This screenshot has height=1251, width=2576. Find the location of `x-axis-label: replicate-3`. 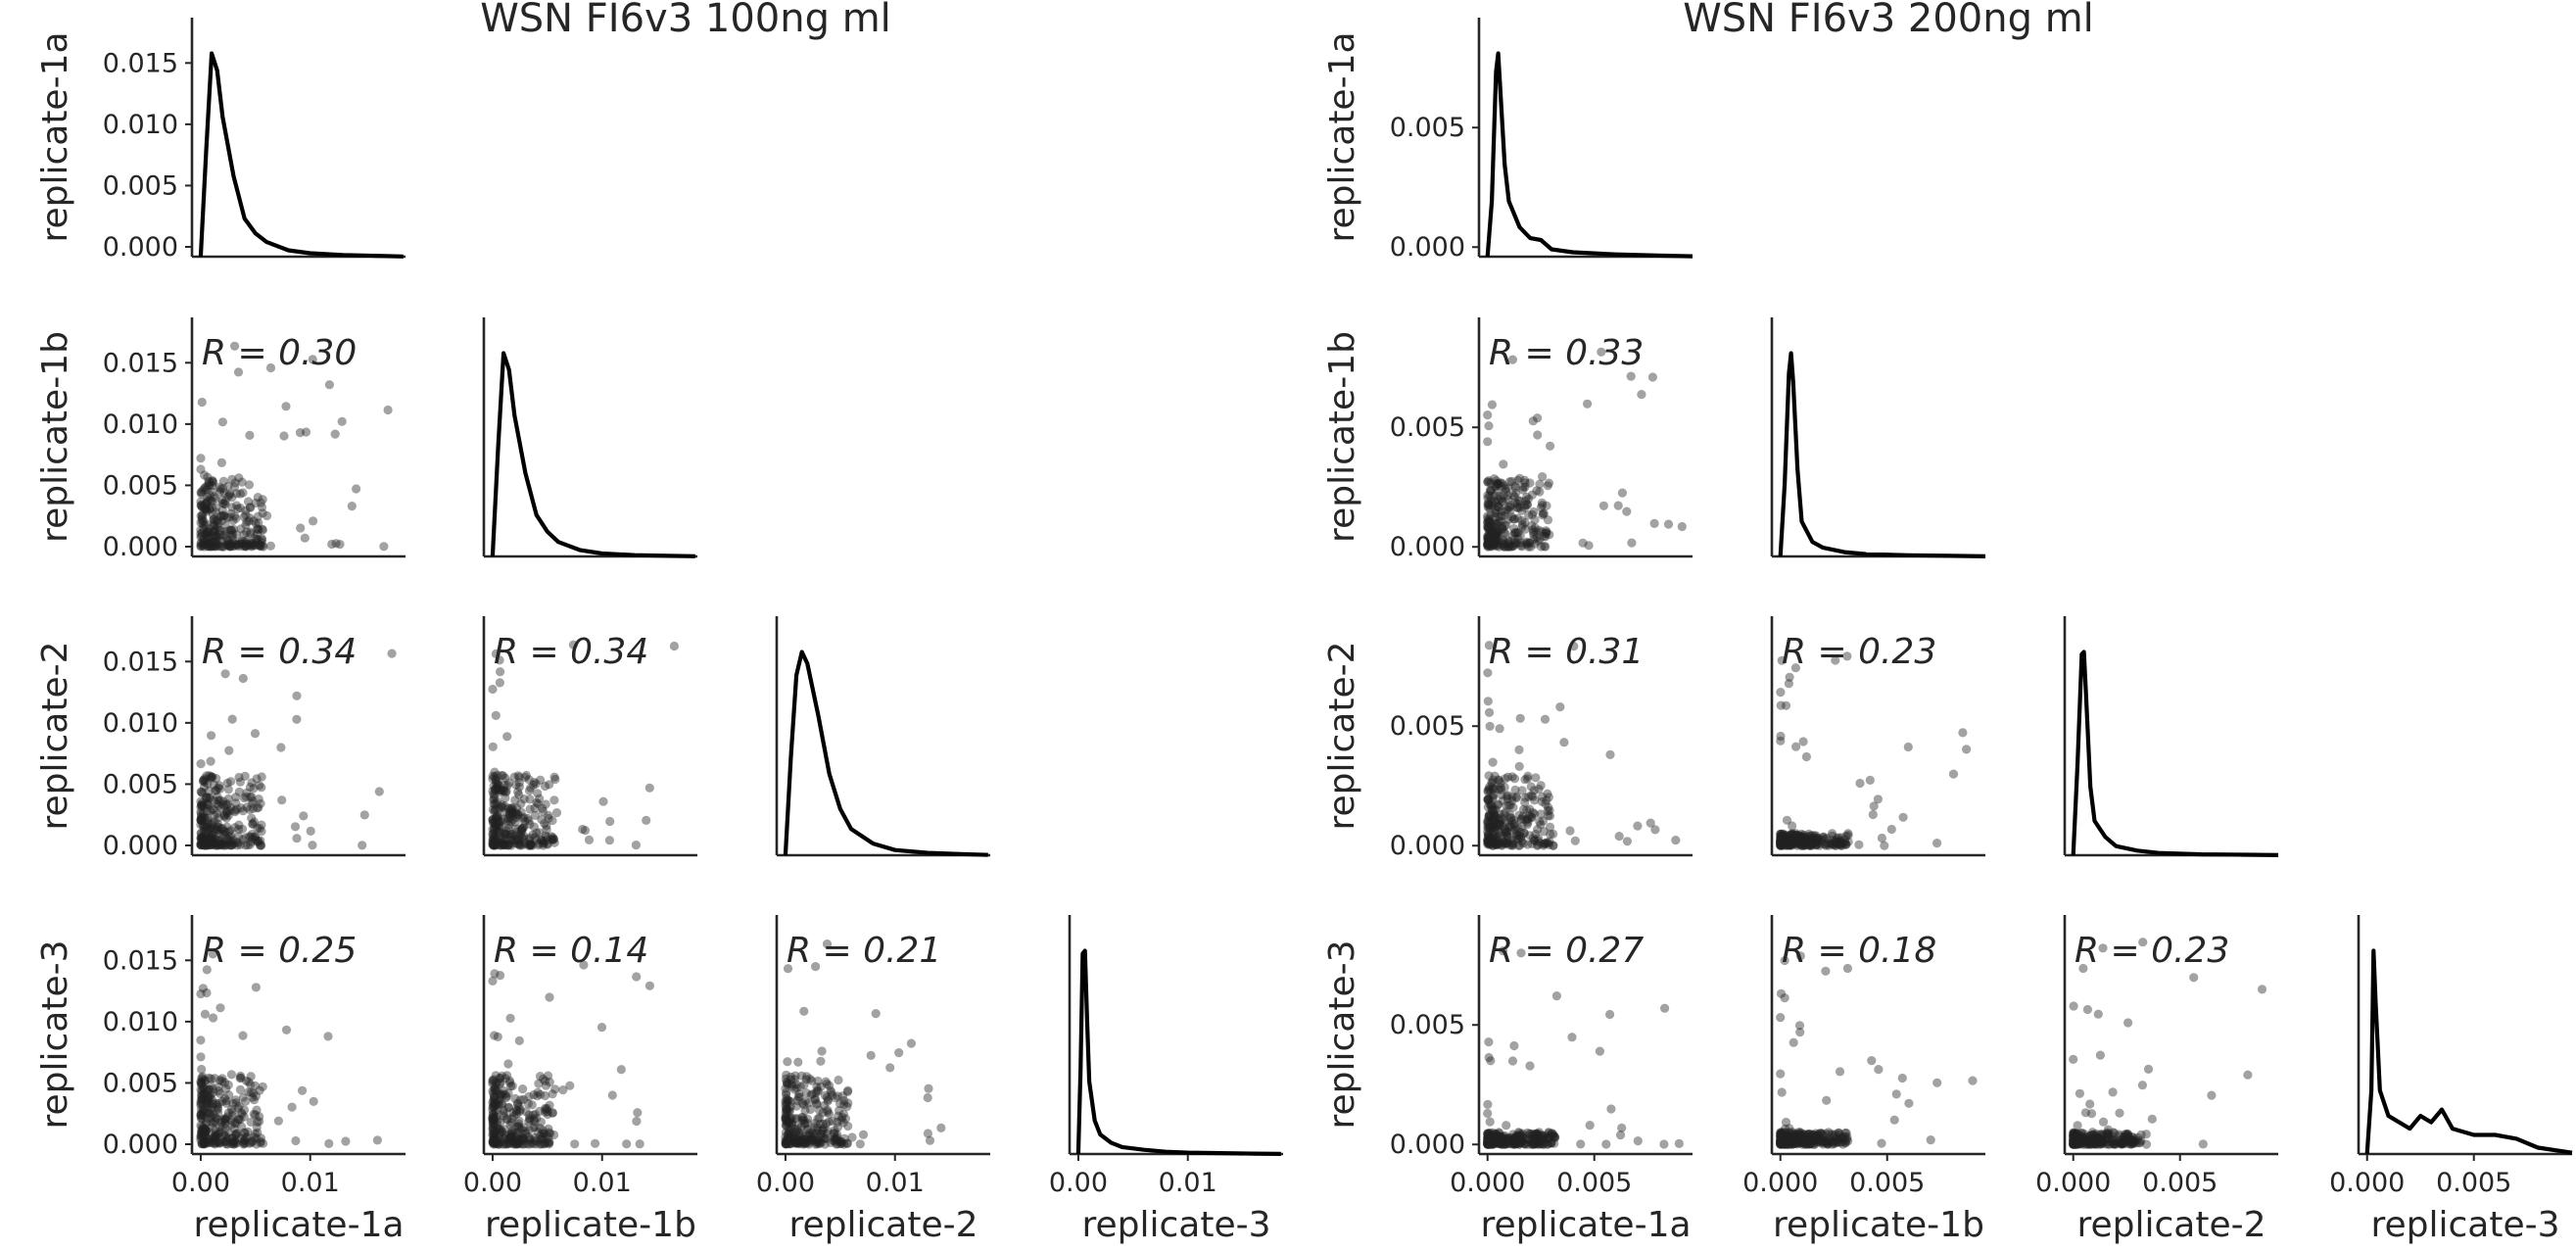

x-axis-label: replicate-3 is located at coordinates (2464, 1225).